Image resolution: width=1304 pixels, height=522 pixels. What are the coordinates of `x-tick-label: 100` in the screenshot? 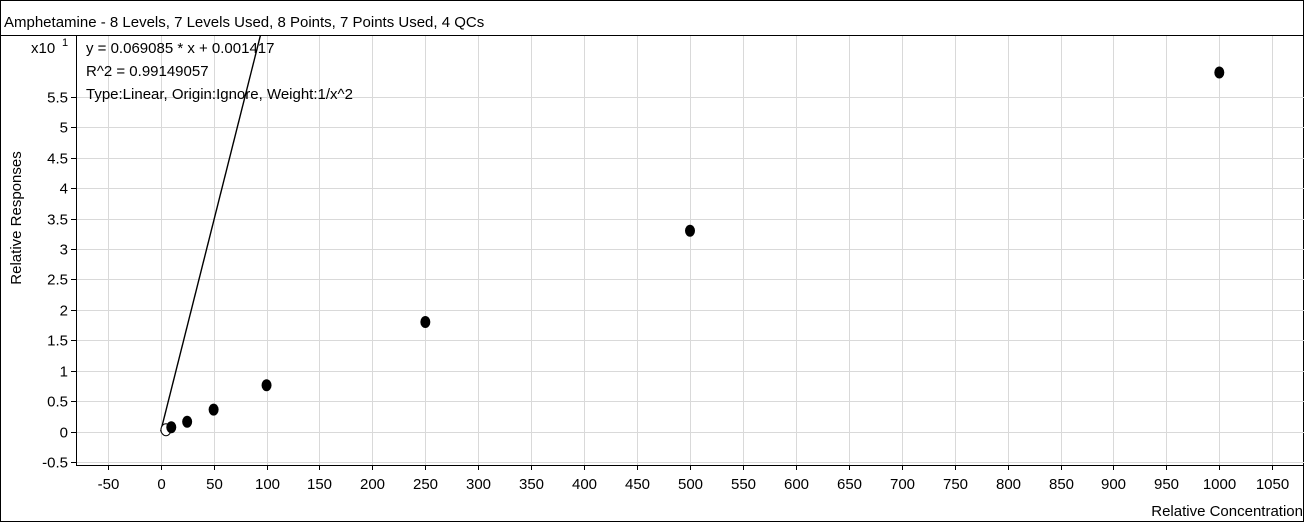 It's located at (267, 484).